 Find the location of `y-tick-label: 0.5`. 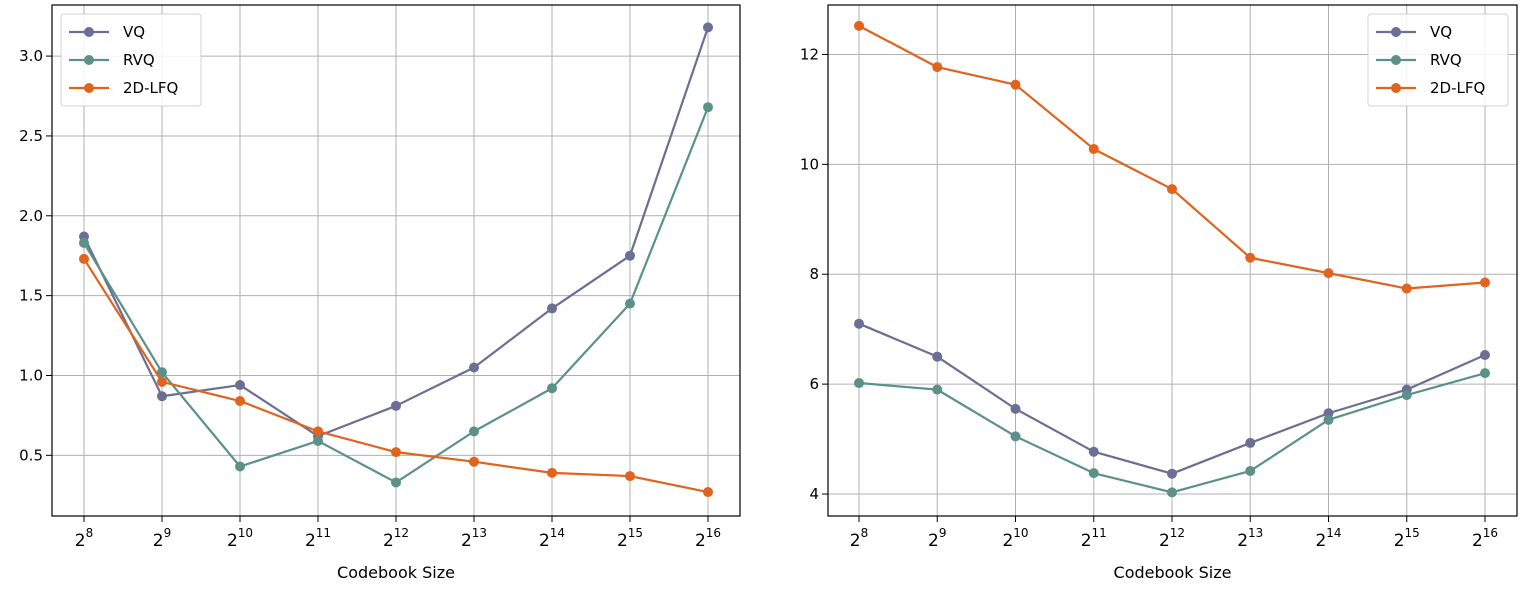

y-tick-label: 0.5 is located at coordinates (31, 455).